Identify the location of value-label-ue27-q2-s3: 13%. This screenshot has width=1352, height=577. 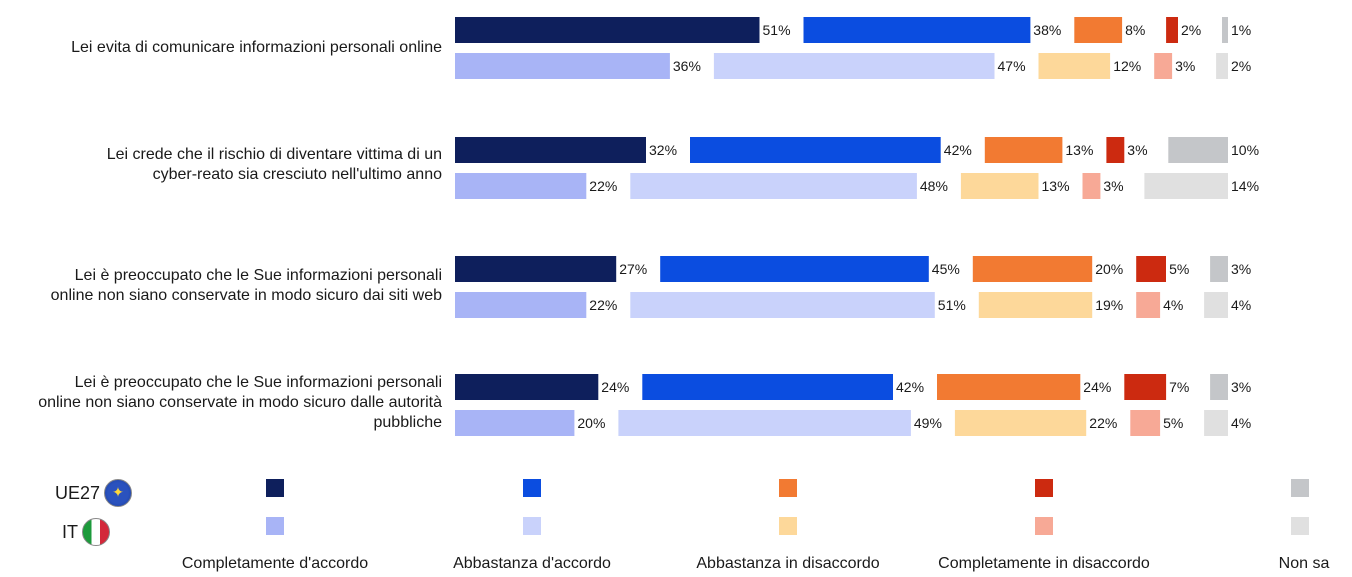
(1079, 150).